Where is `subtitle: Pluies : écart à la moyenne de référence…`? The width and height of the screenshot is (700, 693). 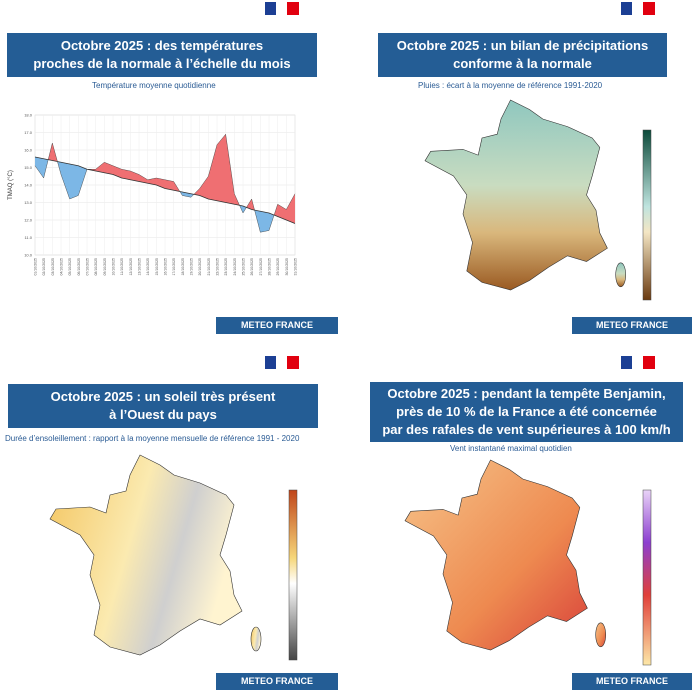
subtitle: Pluies : écart à la moyenne de référence… is located at coordinates (510, 85).